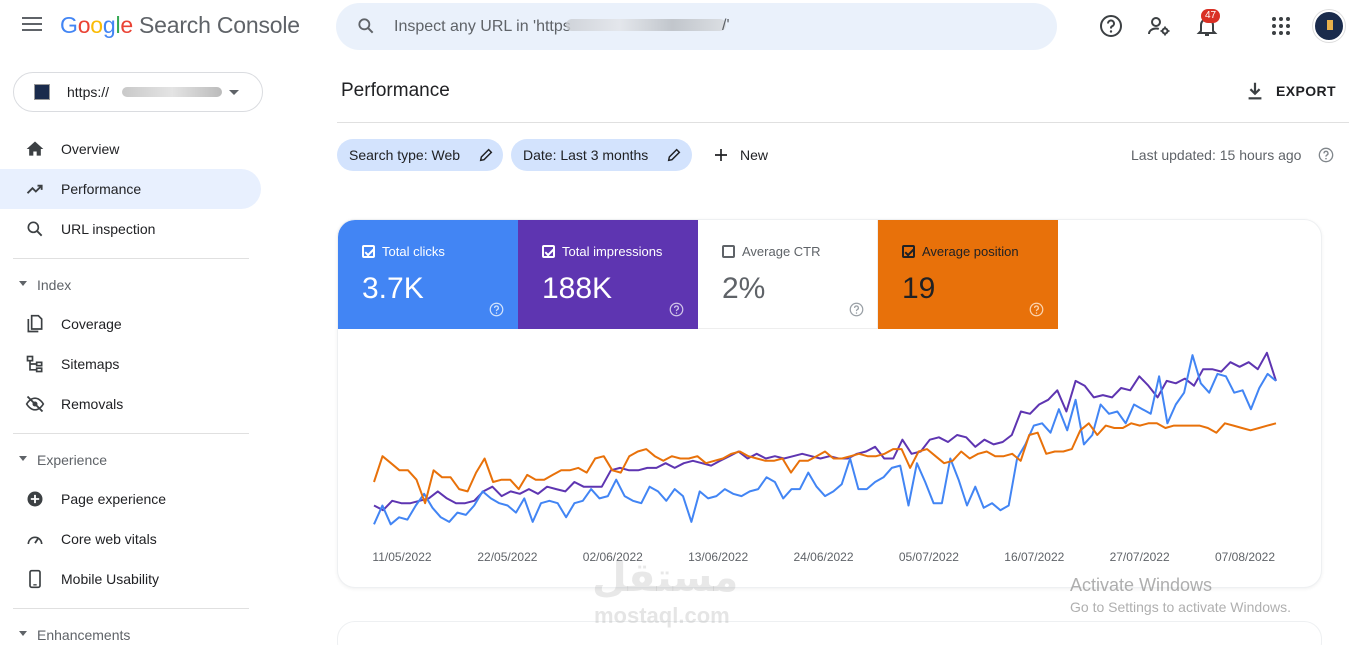  What do you see at coordinates (130, 229) in the screenshot?
I see `sidebar-item-url-inspection: URL inspection` at bounding box center [130, 229].